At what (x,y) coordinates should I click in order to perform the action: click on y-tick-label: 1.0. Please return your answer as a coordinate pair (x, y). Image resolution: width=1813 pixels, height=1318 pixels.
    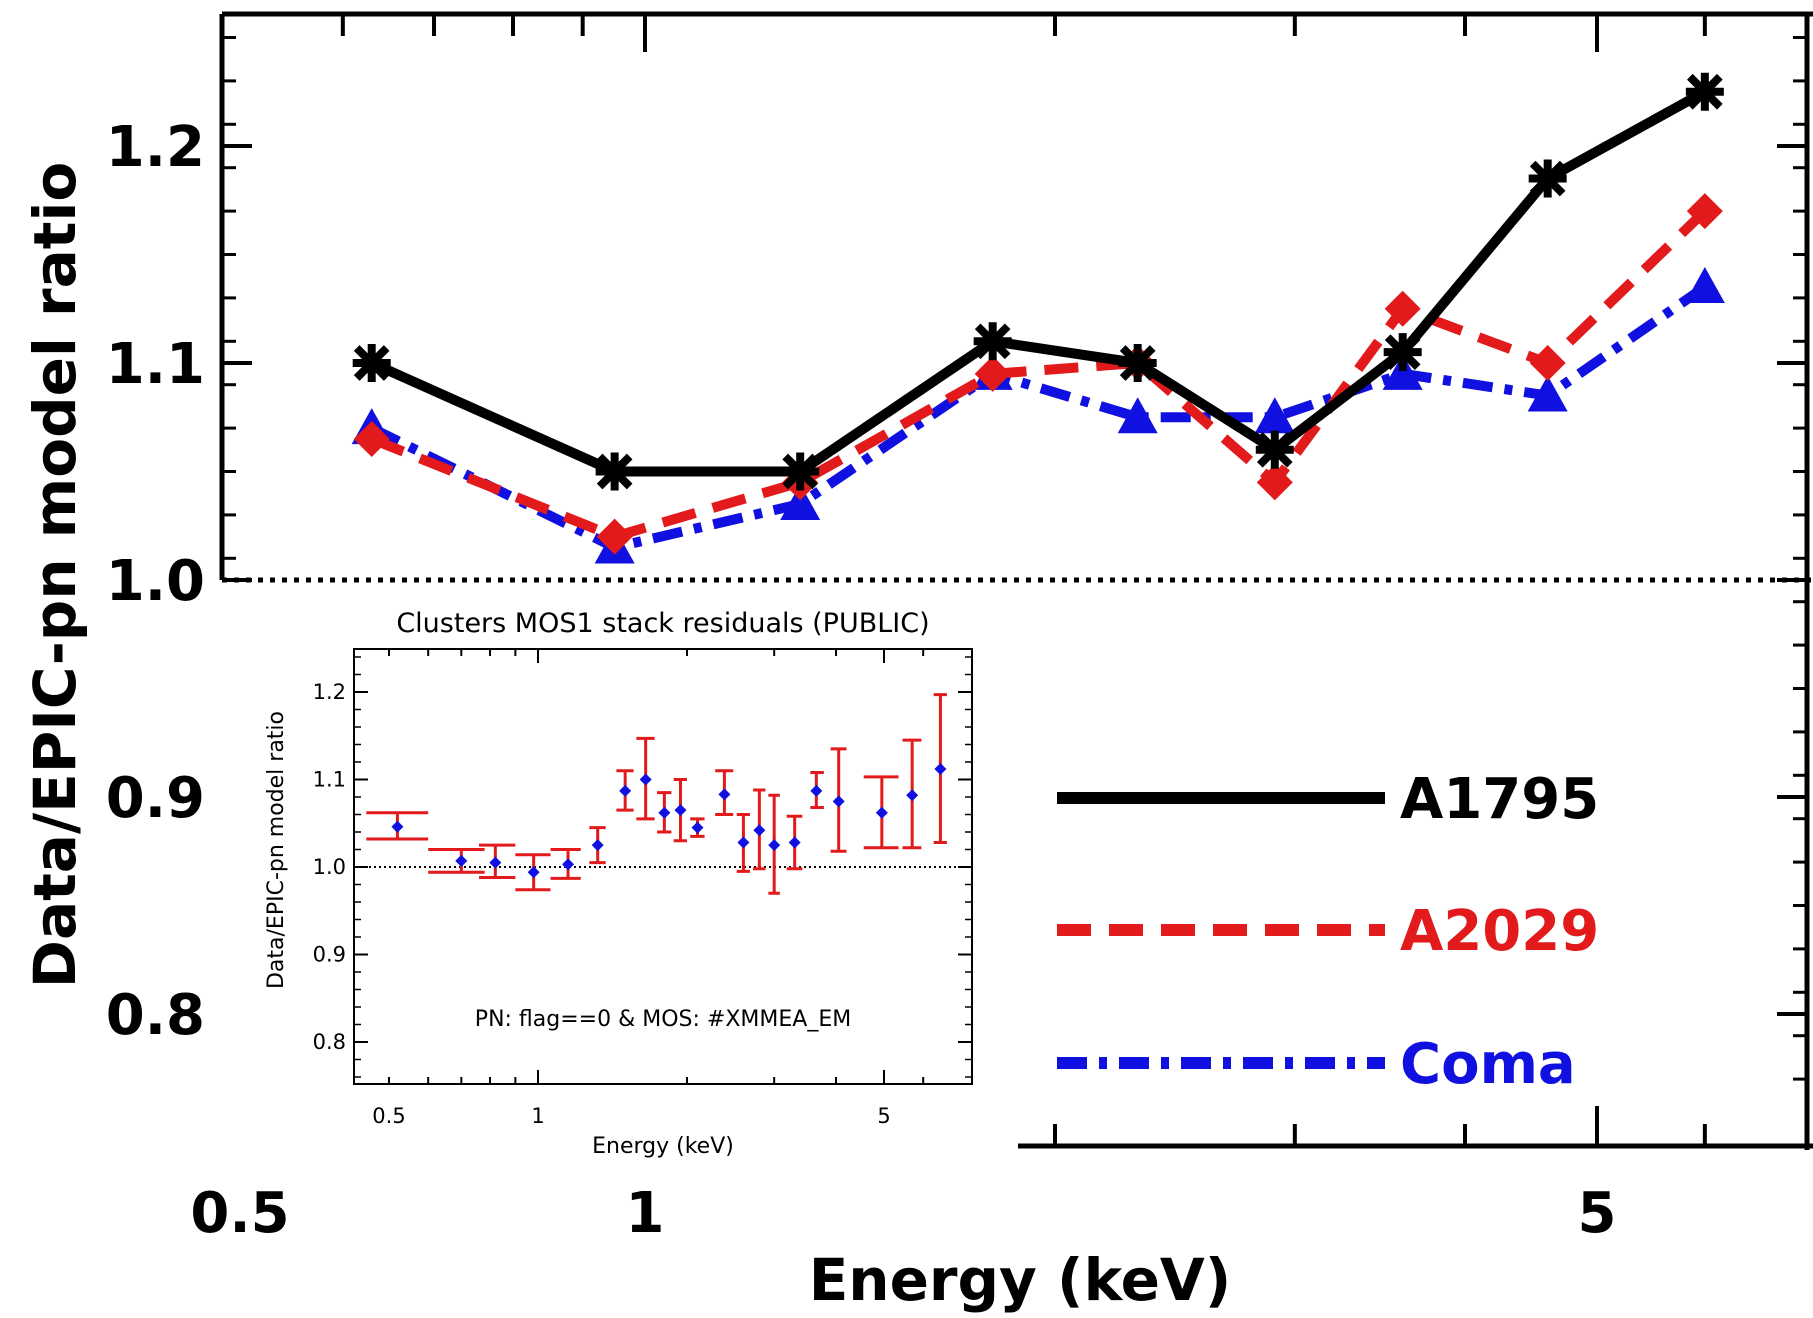
    Looking at the image, I should click on (155, 581).